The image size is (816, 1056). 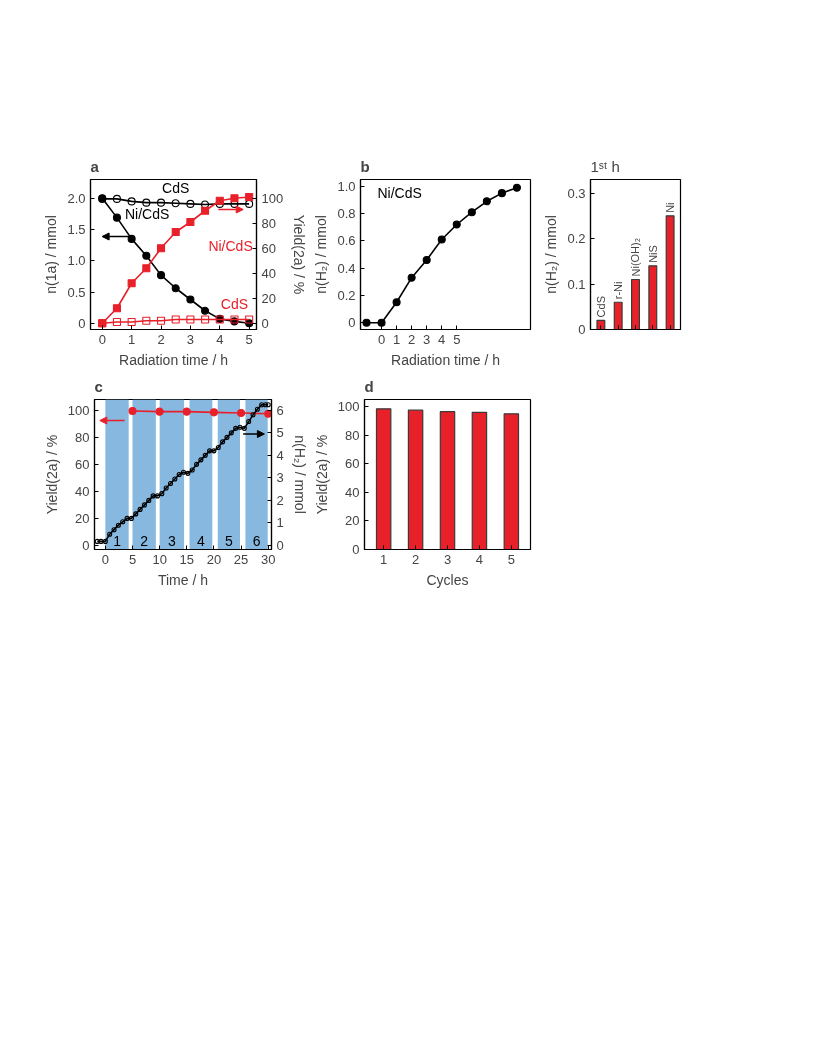 What do you see at coordinates (98, 386) in the screenshot?
I see `chart-title: c` at bounding box center [98, 386].